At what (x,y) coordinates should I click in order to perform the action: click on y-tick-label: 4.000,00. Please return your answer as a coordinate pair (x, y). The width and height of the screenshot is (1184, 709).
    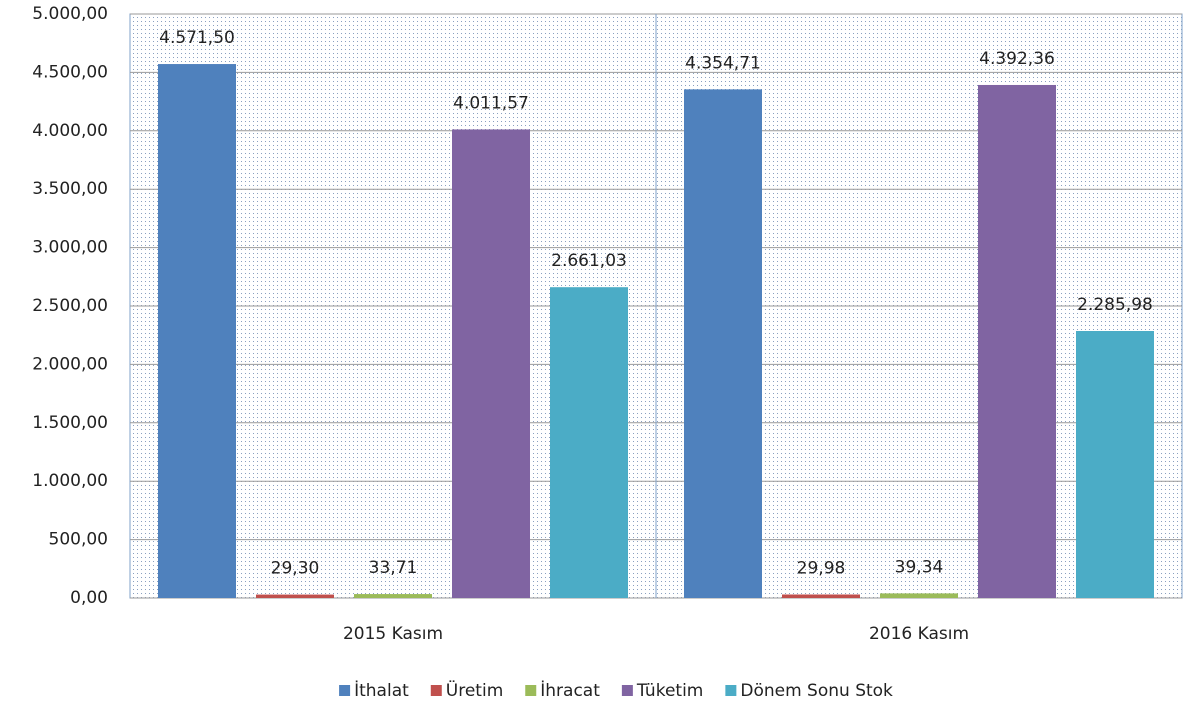
    Looking at the image, I should click on (70, 131).